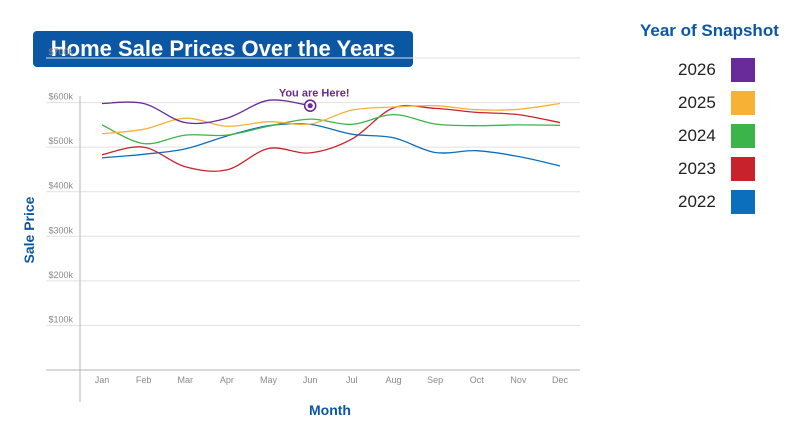 This screenshot has width=810, height=435. I want to click on legend-swatch-2025, so click(743, 103).